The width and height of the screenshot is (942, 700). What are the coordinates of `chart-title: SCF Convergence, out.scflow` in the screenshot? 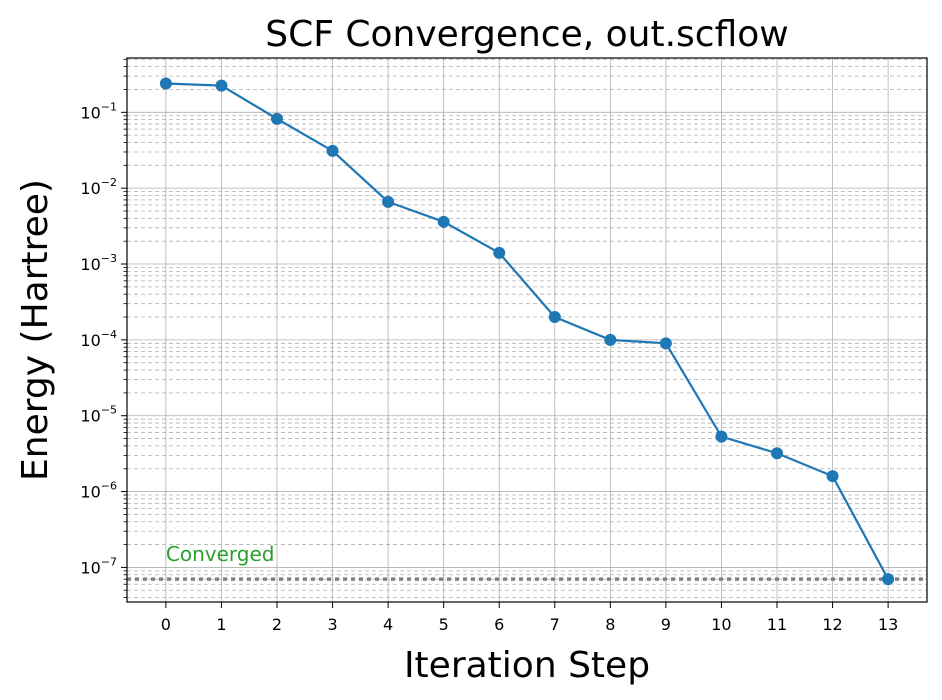 It's located at (526, 34).